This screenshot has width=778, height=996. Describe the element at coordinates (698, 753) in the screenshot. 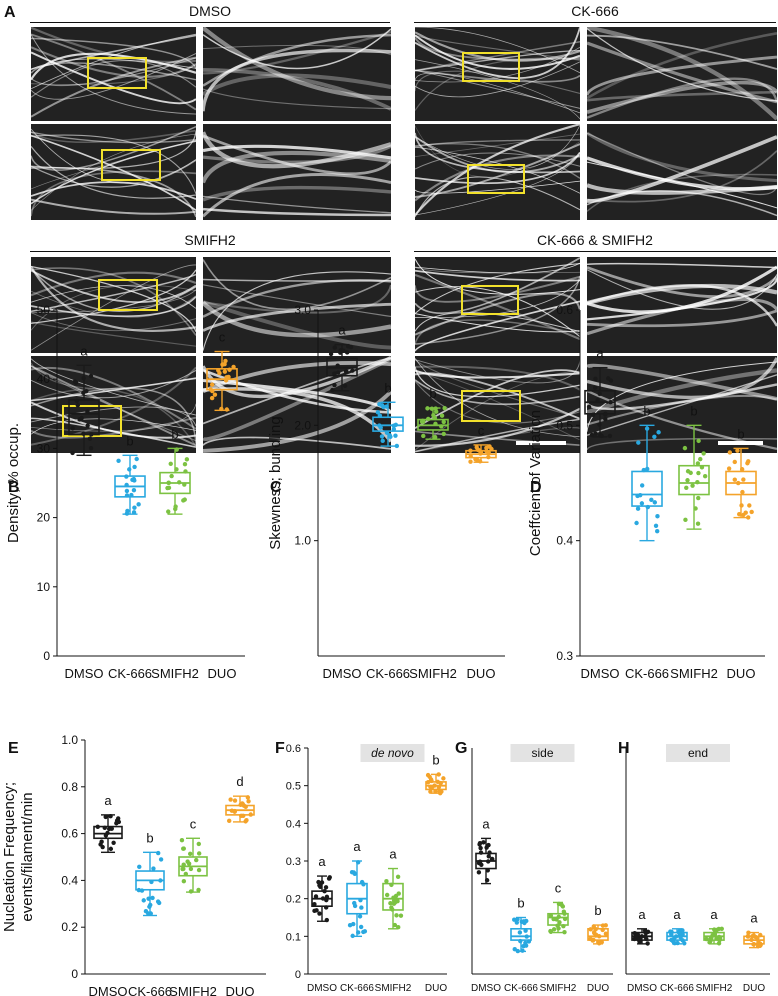

I see `header-label: end` at that location.